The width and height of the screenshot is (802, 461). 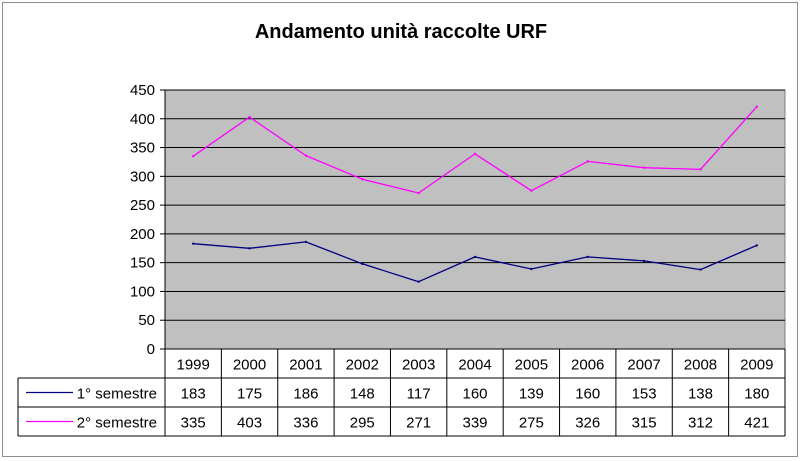 I want to click on y-tick-label-400: 400, so click(x=142, y=119).